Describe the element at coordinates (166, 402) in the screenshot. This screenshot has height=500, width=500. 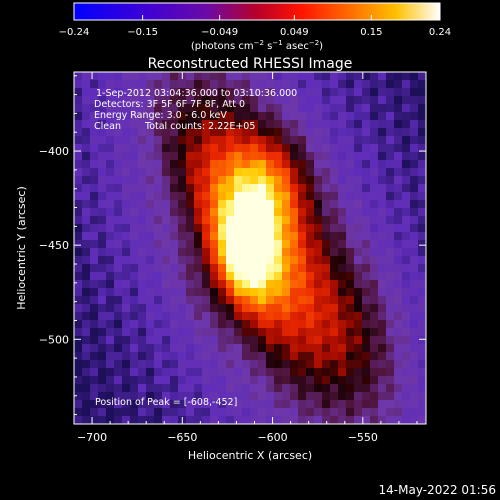
I see `annotation-peak: Position of Peak = [-608,-452]` at that location.